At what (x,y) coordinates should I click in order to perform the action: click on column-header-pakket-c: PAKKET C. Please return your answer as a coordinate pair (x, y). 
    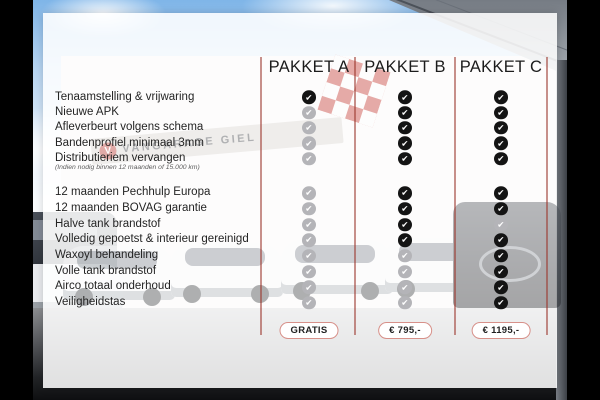
    Looking at the image, I should click on (501, 67).